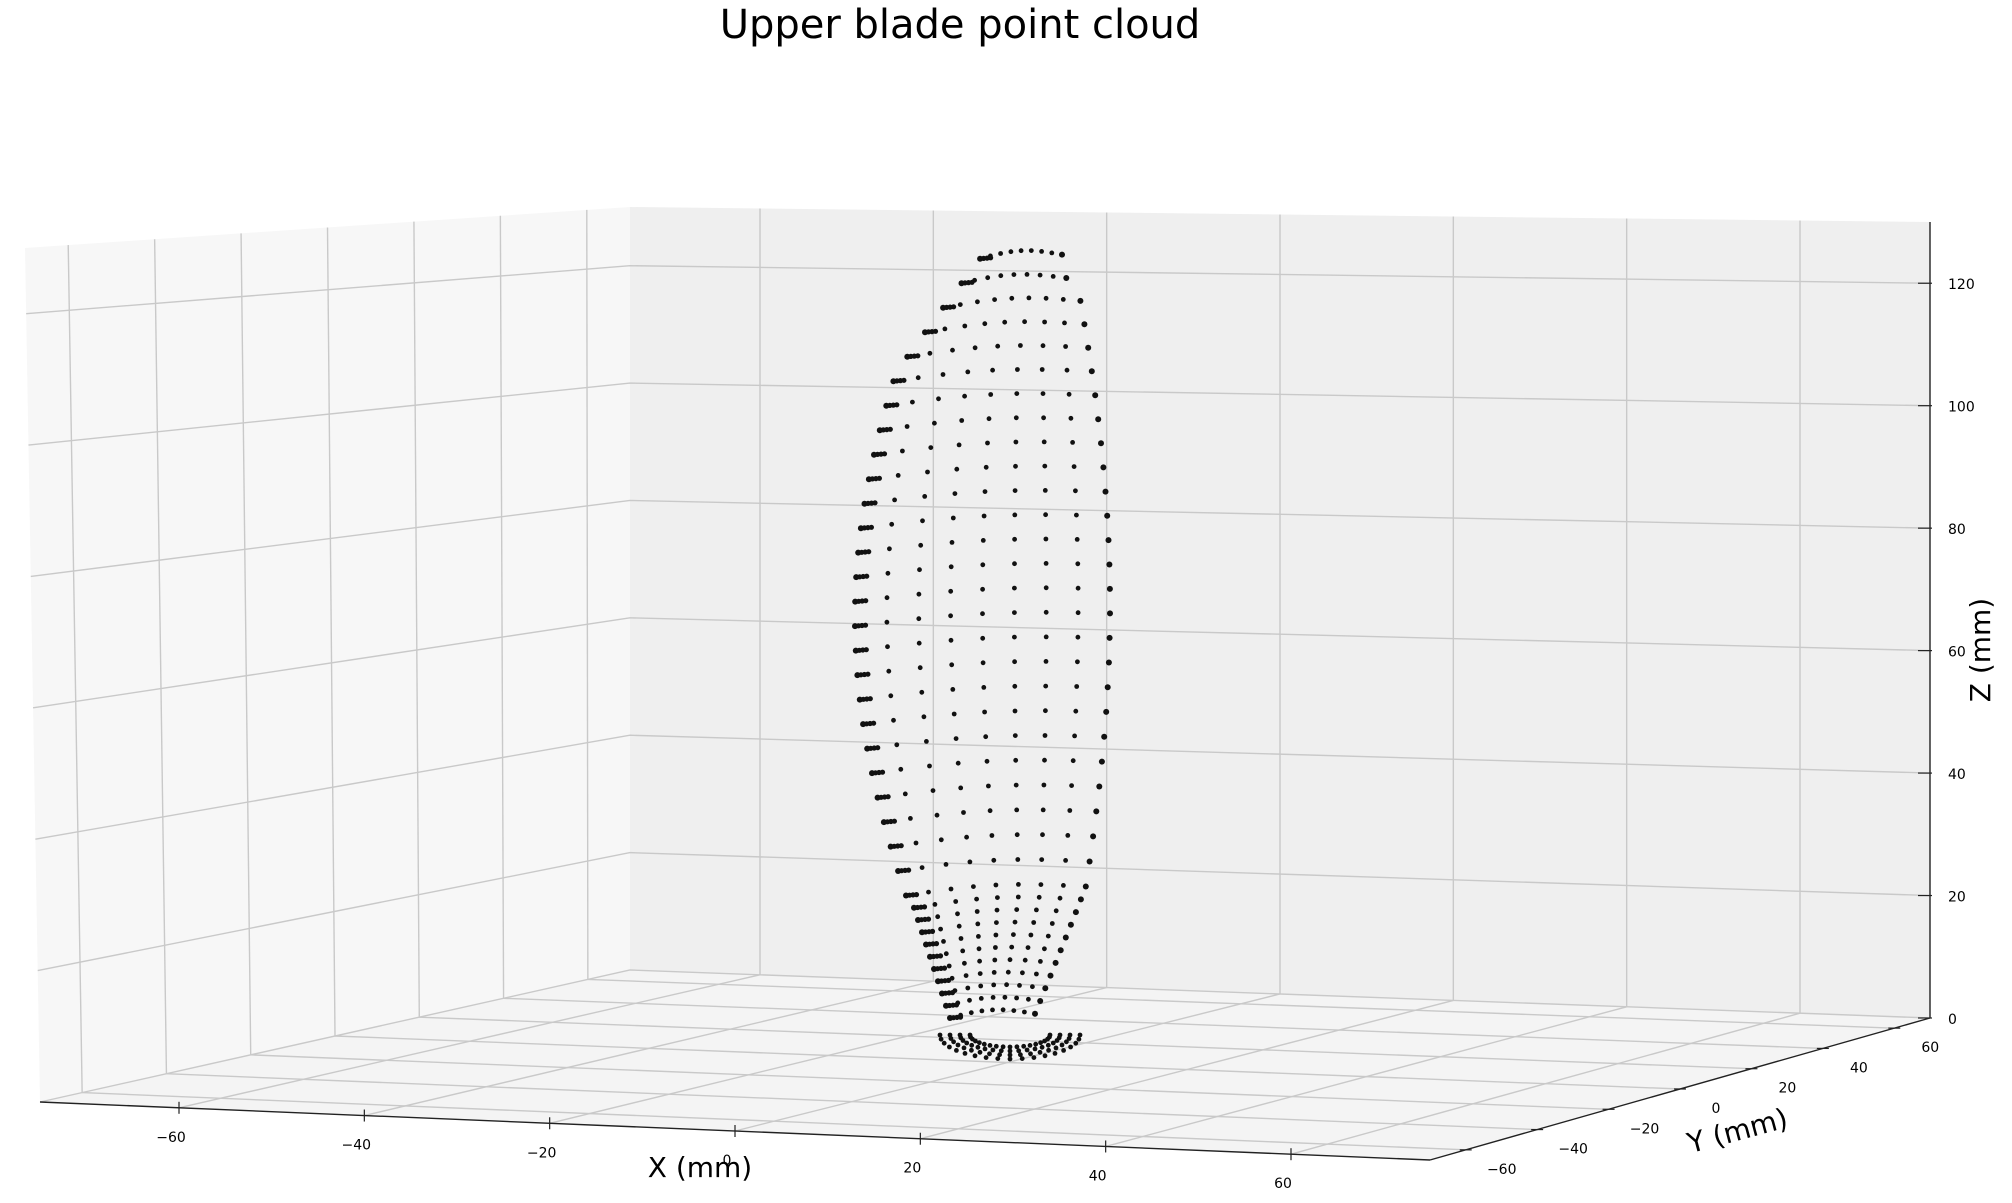 This screenshot has width=2012, height=1203. I want to click on y-tick-label: 60, so click(1930, 1048).